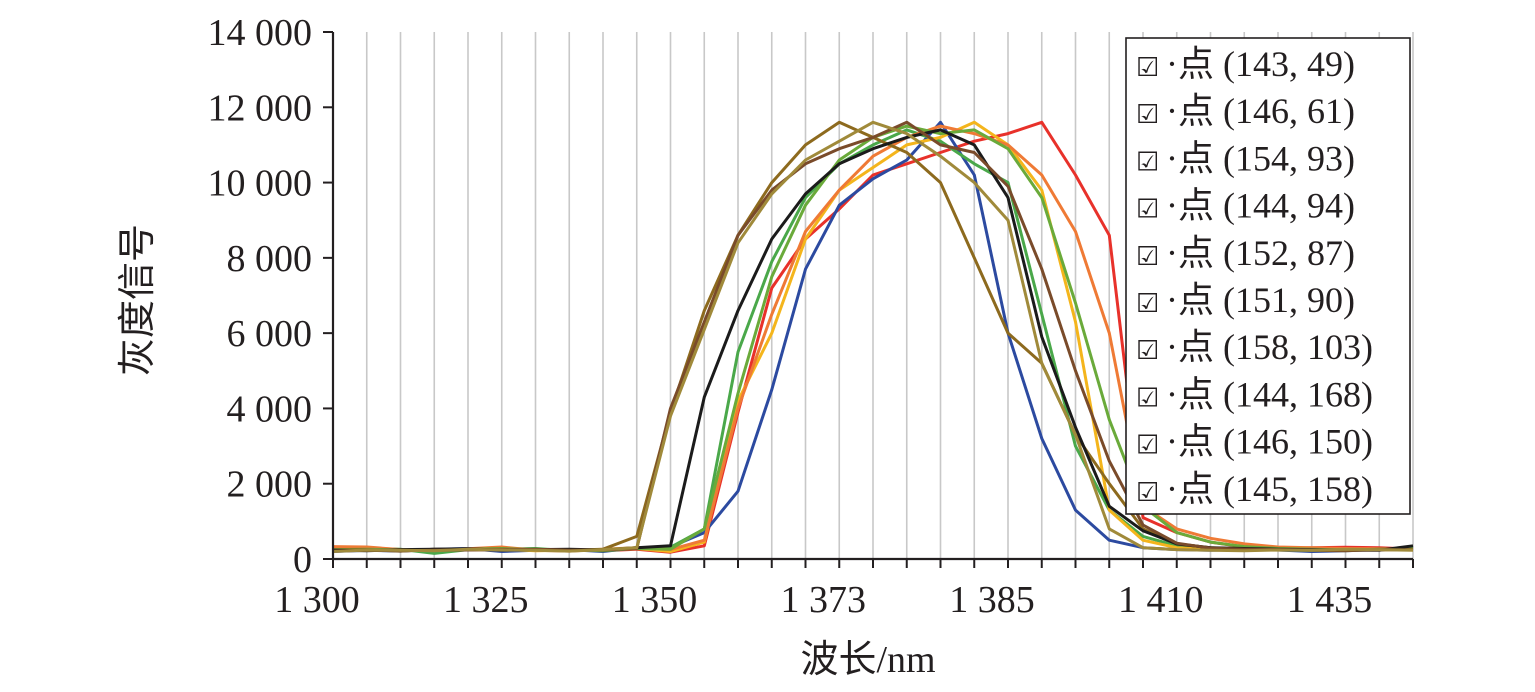  I want to click on y-tick-label: 6 000, so click(270, 334).